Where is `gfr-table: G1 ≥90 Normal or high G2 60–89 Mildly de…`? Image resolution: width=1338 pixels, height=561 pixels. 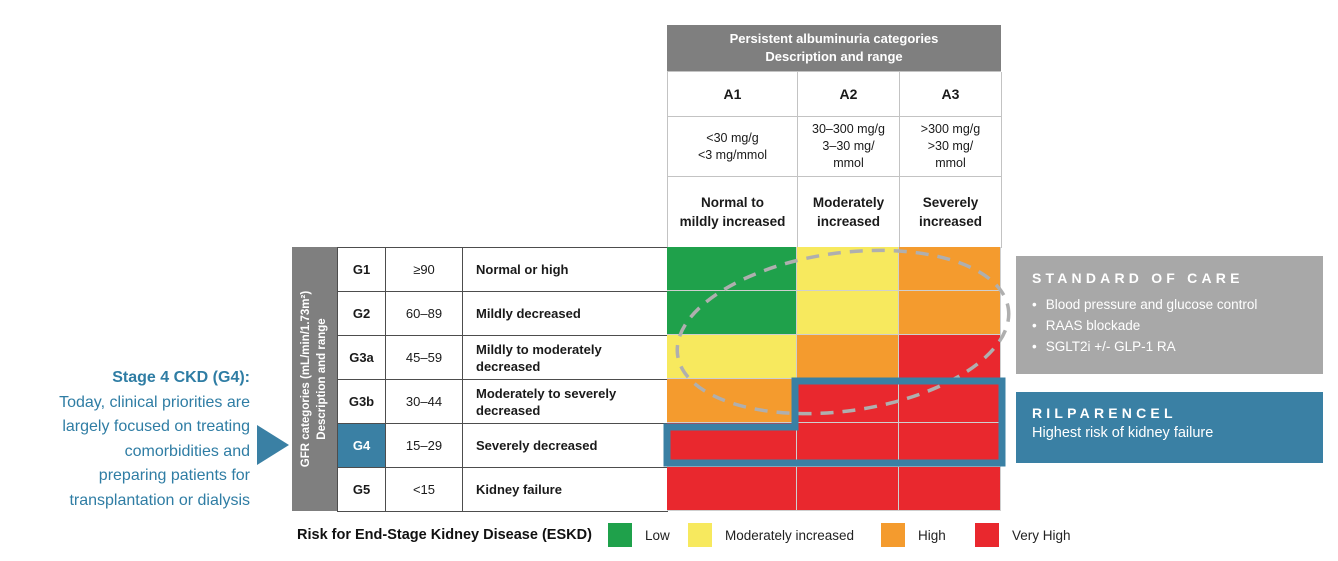 gfr-table: G1 ≥90 Normal or high G2 60–89 Mildly de… is located at coordinates (502, 379).